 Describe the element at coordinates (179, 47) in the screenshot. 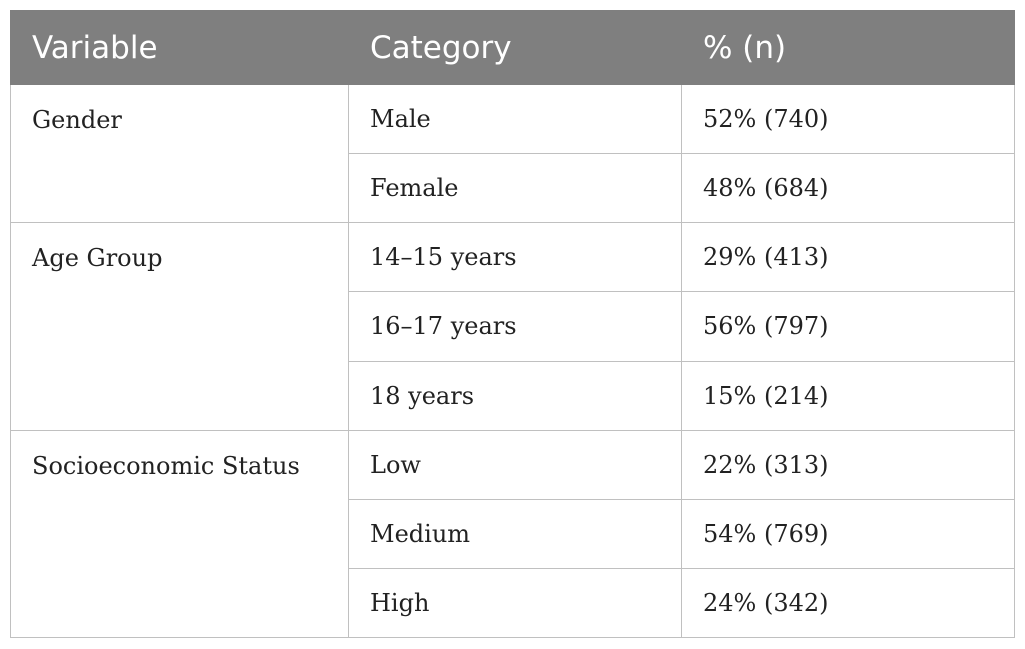

I see `header-variable: Variable` at that location.